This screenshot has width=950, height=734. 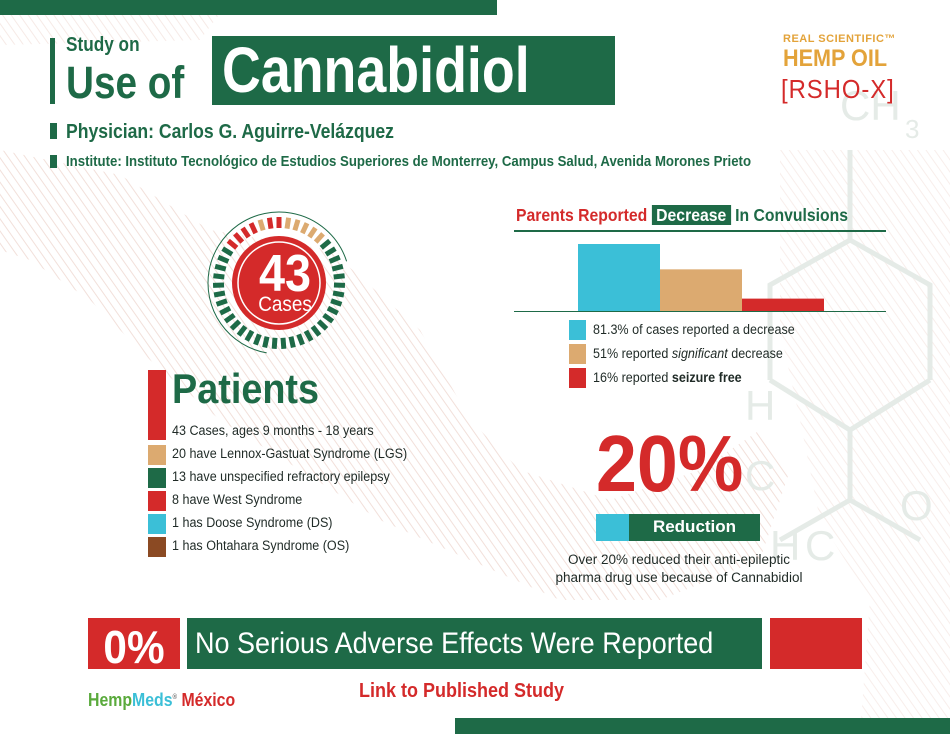 I want to click on patient-item: 13 have unspecified refractory epilepsy, so click(x=281, y=476).